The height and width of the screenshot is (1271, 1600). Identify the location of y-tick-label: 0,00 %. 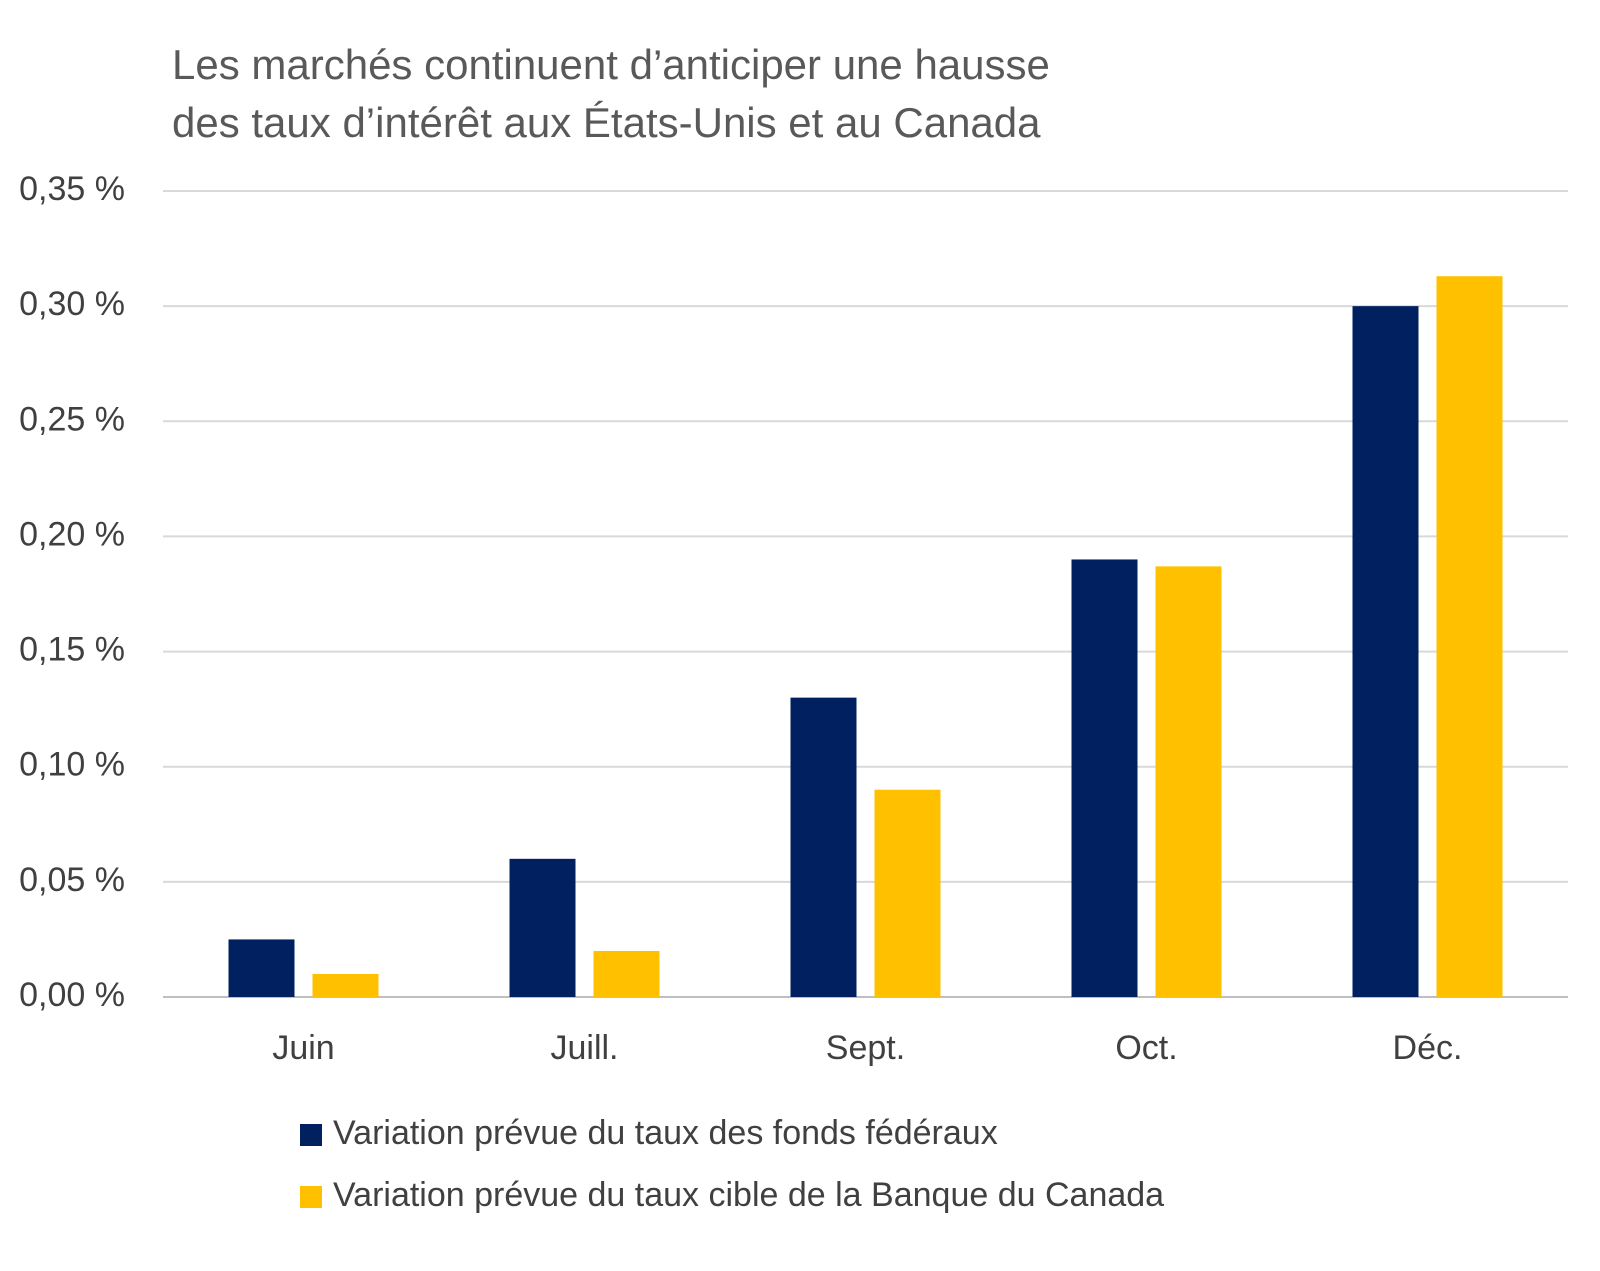
(72, 995).